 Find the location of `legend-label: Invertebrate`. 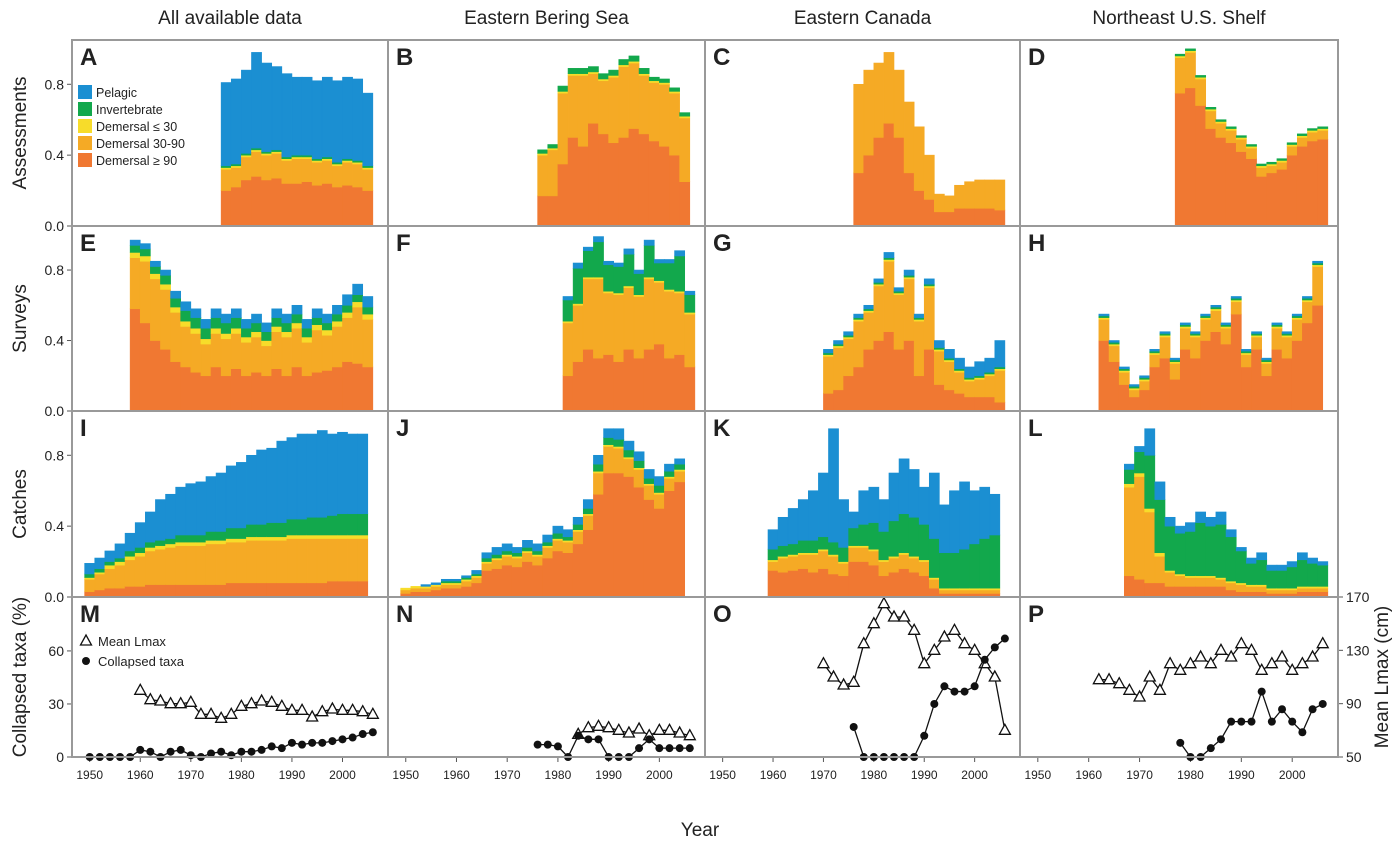

legend-label: Invertebrate is located at coordinates (129, 110).